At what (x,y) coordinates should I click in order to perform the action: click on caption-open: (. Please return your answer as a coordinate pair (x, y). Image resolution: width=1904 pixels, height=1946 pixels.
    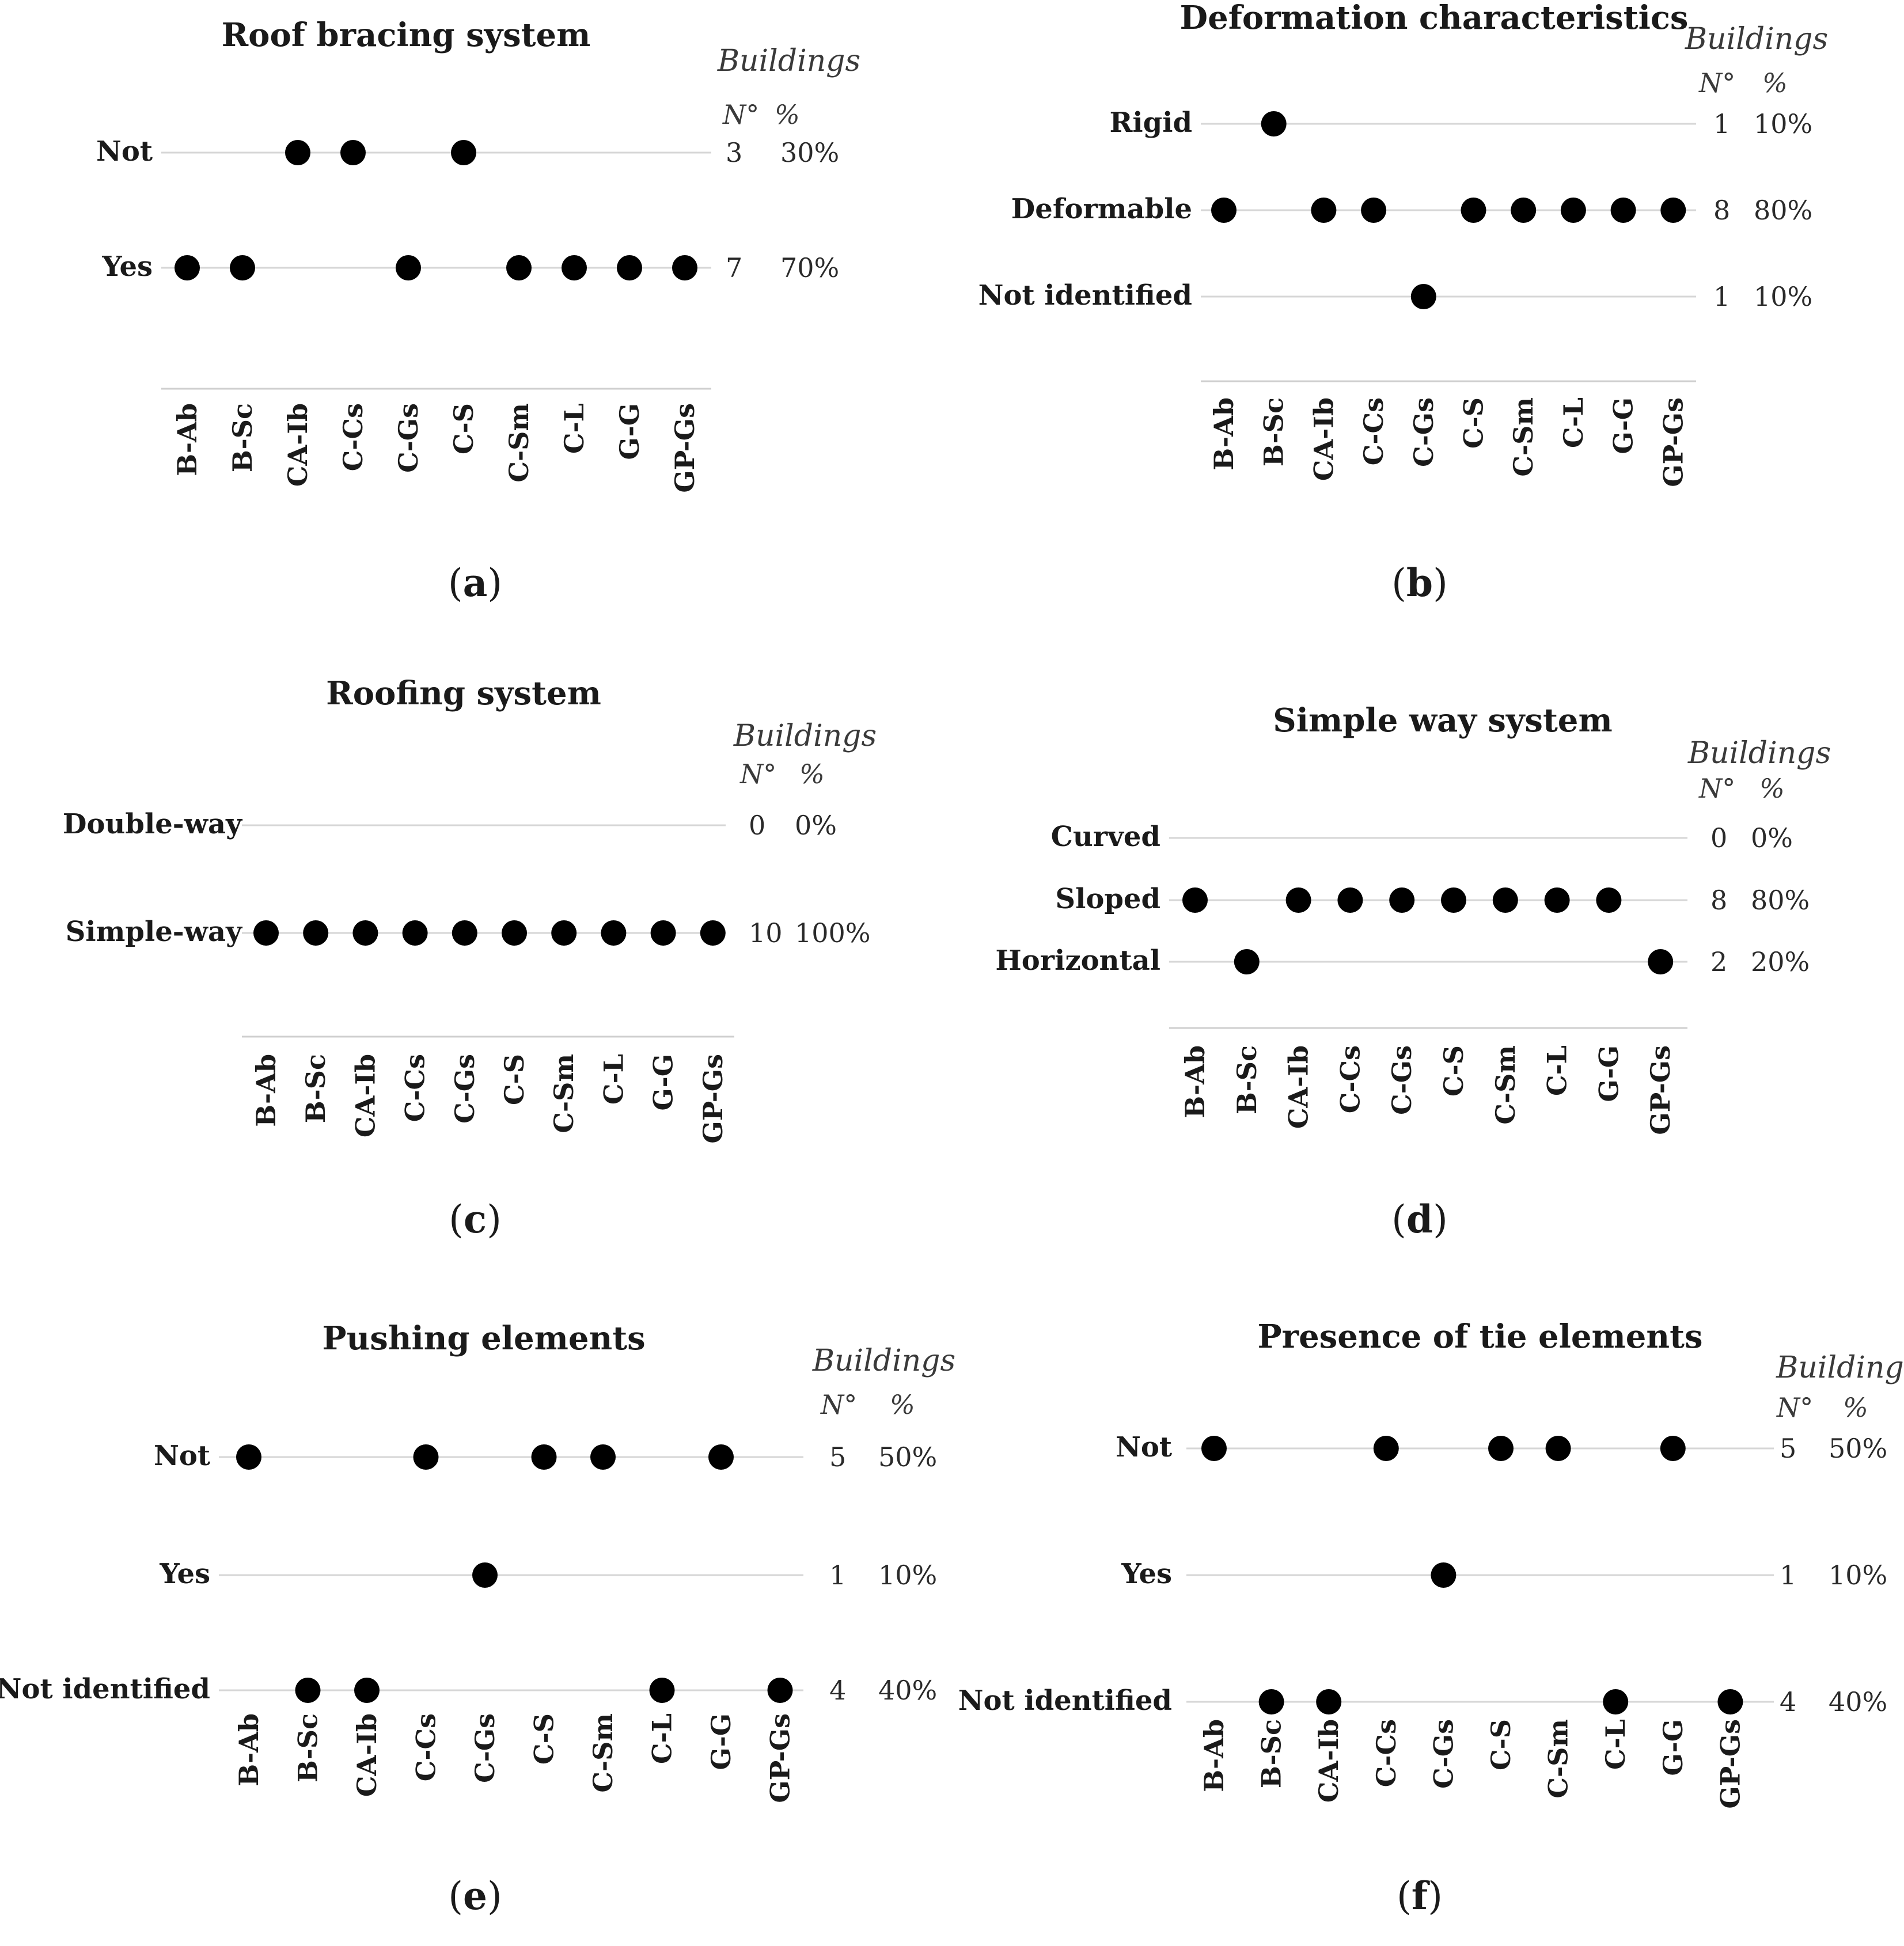
    Looking at the image, I should click on (456, 1220).